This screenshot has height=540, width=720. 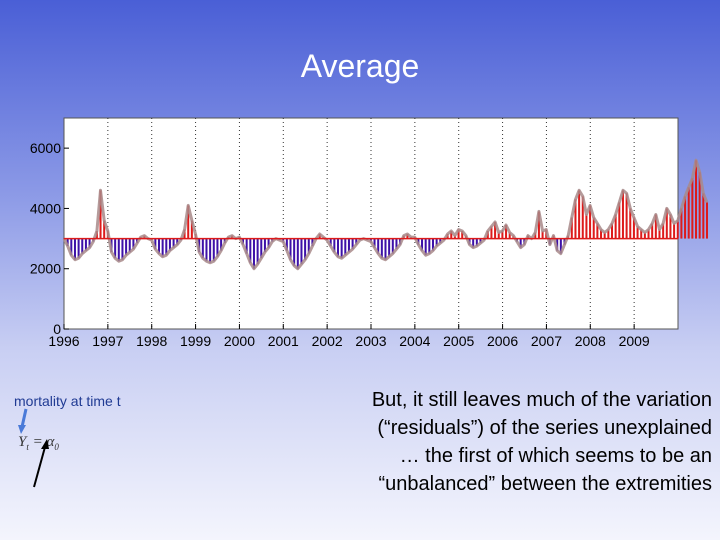 What do you see at coordinates (590, 341) in the screenshot?
I see `x-tick-label: 2008` at bounding box center [590, 341].